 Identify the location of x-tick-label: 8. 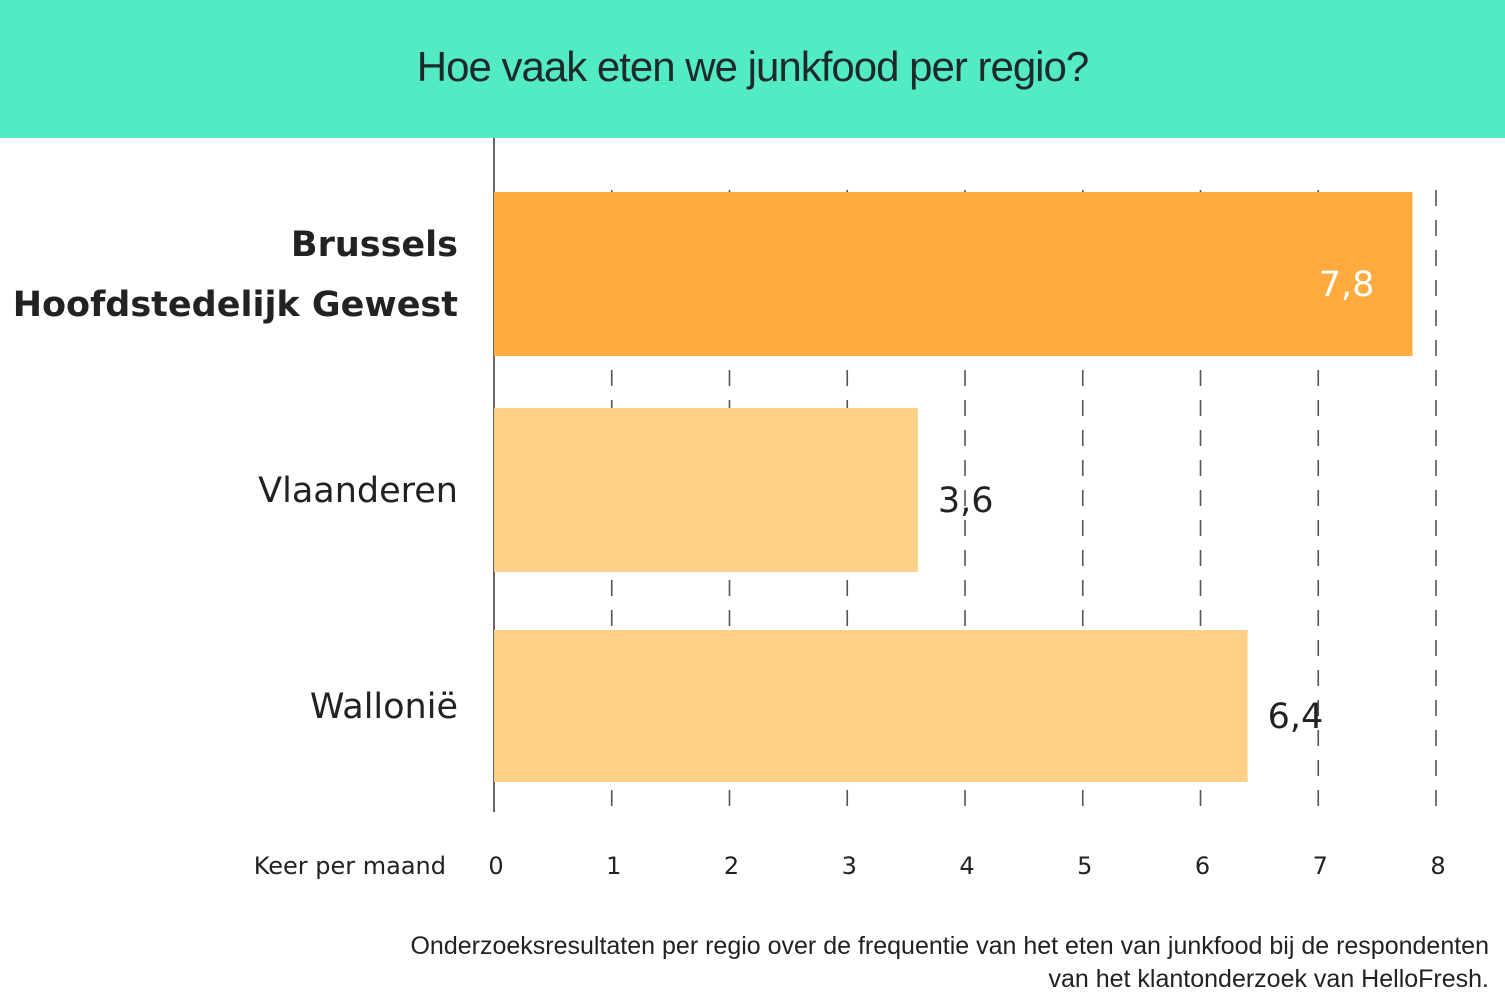
(1437, 866).